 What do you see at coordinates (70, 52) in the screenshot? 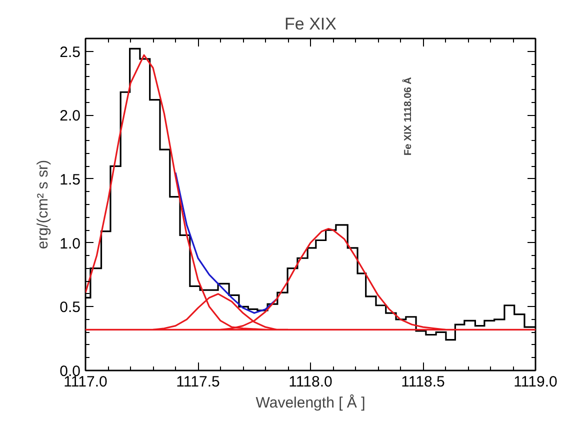
I see `y-tick-label: 2.5` at bounding box center [70, 52].